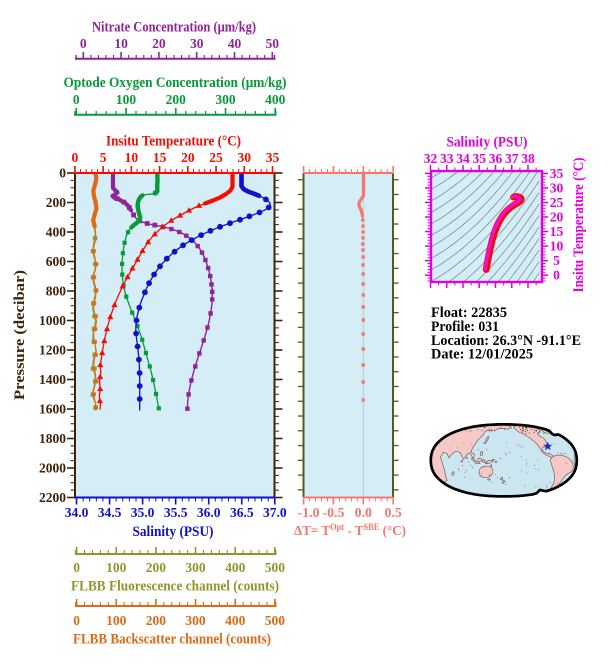 Image resolution: width=609 pixels, height=663 pixels. I want to click on svg-text: 1800, so click(52, 438).